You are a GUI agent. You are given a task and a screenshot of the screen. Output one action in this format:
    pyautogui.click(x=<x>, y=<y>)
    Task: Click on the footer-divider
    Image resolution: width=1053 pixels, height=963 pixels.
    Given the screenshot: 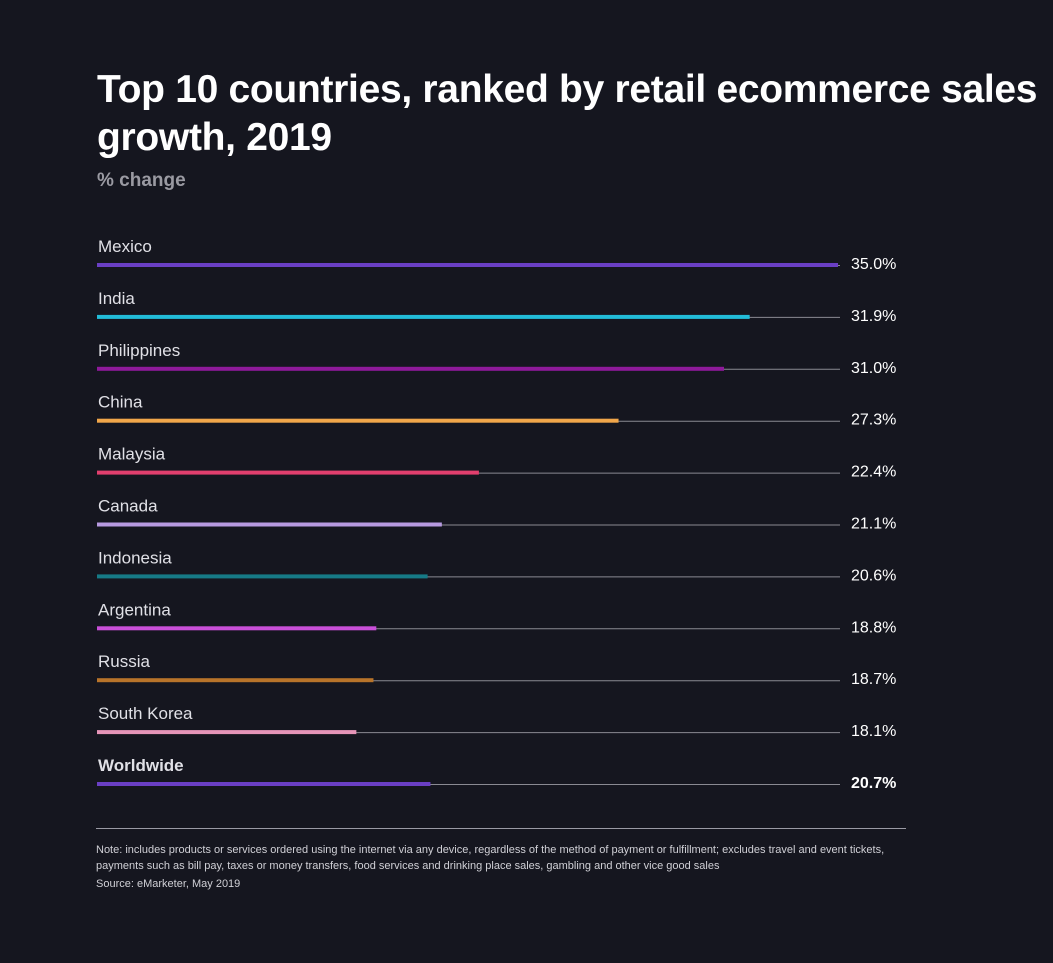 What is the action you would take?
    pyautogui.click(x=501, y=828)
    